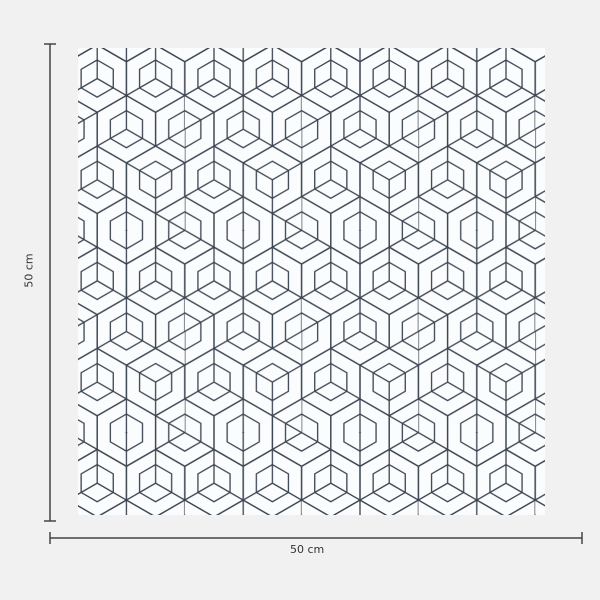 The width and height of the screenshot is (600, 600). What do you see at coordinates (29, 270) in the screenshot?
I see `height-label: 50 cm` at bounding box center [29, 270].